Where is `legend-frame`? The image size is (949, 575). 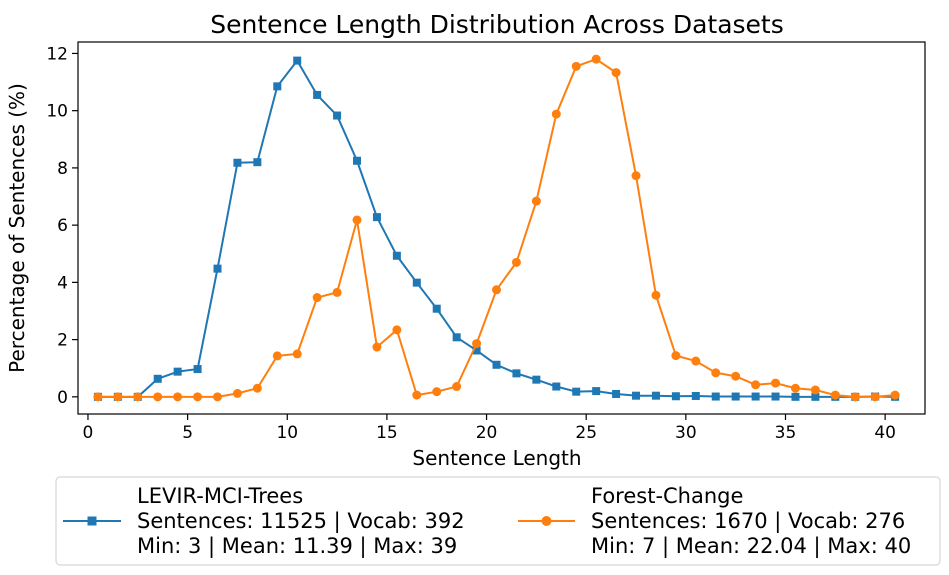 legend-frame is located at coordinates (498, 521).